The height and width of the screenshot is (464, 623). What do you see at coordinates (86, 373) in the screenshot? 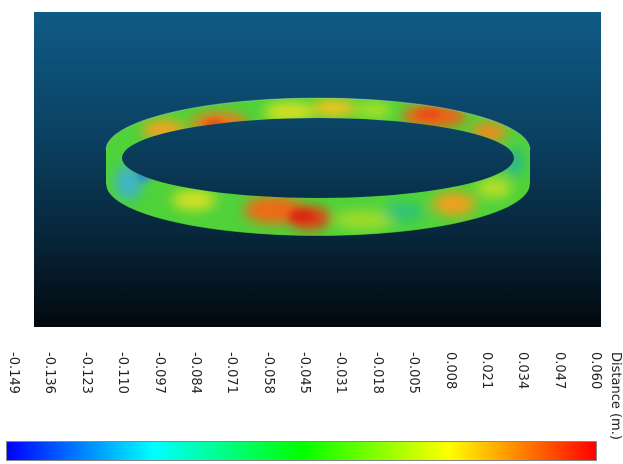
I see `colorbar-tick-label: -0.123` at bounding box center [86, 373].